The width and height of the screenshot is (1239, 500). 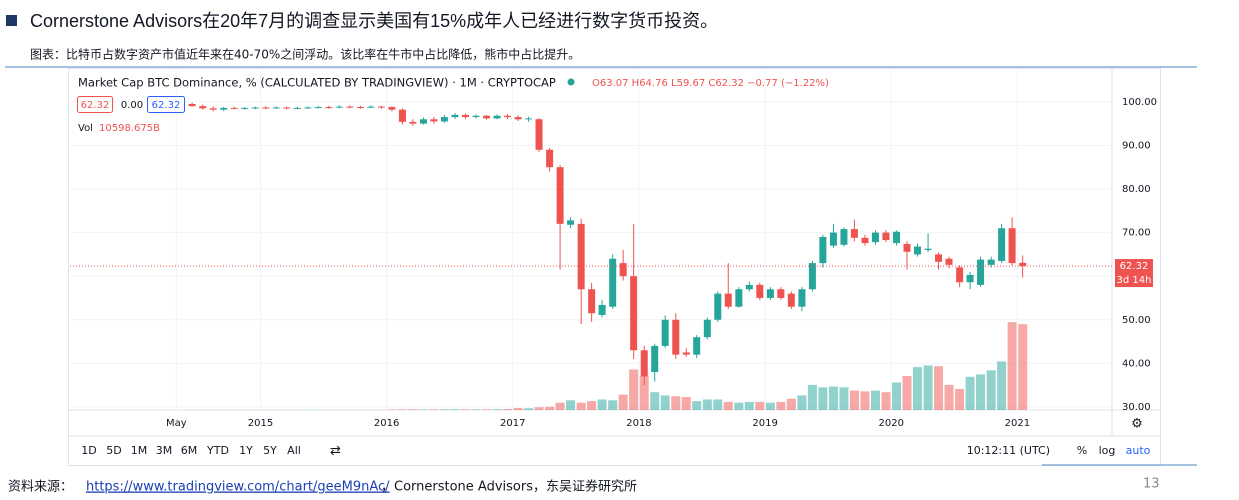 I want to click on range-button: 5Y, so click(x=270, y=450).